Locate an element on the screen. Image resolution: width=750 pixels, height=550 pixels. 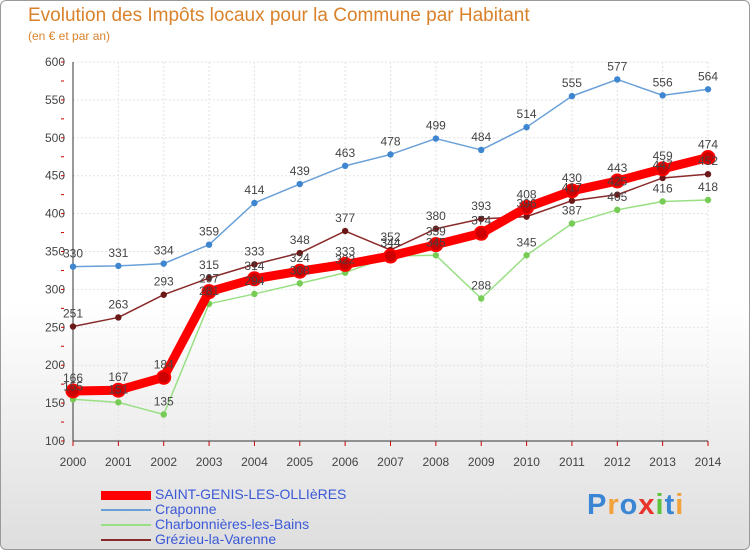
y-tick-label-250: 250 is located at coordinates (55, 327).